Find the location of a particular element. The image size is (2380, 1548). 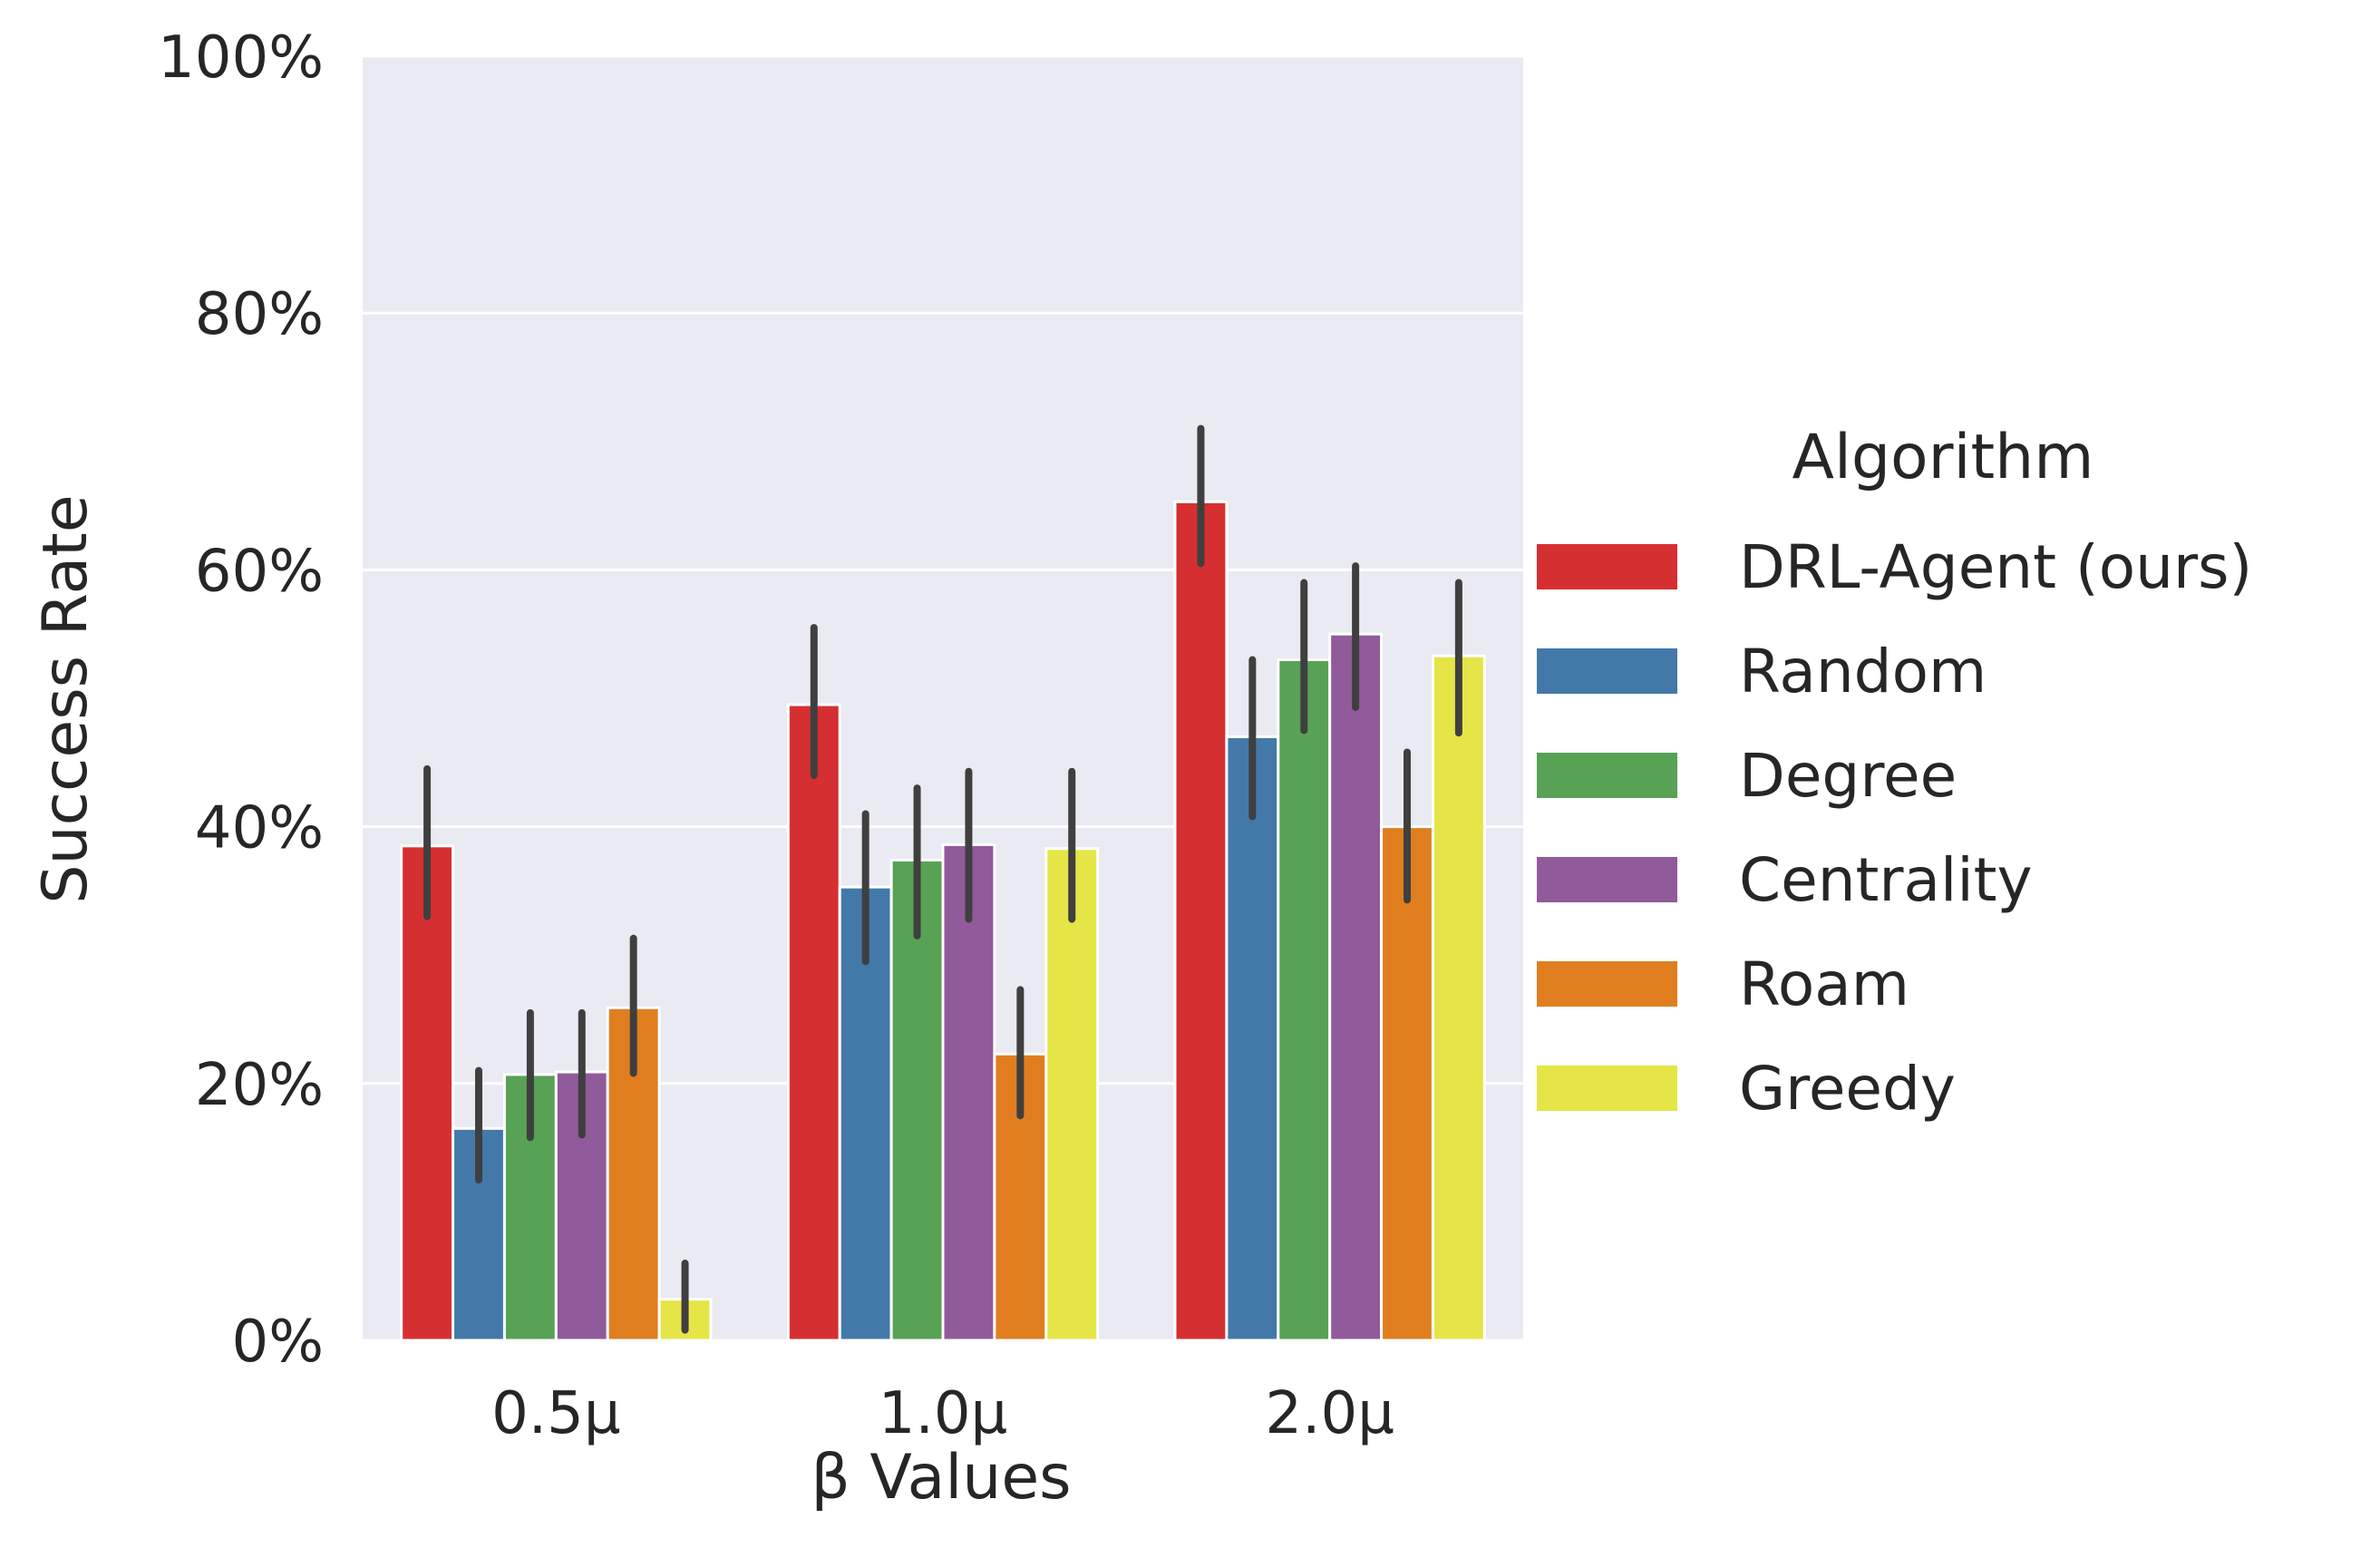

legend-label: Greedy is located at coordinates (1847, 1089).